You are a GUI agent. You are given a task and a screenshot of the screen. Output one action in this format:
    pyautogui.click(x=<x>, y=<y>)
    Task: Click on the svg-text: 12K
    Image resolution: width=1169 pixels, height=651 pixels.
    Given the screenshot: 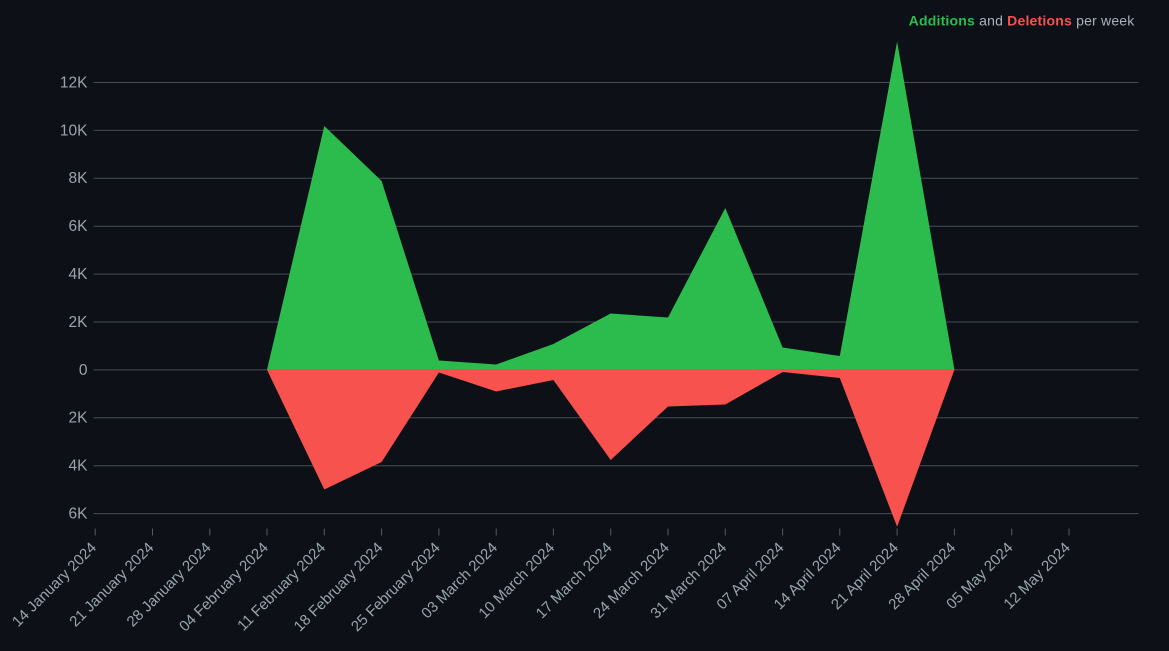 What is the action you would take?
    pyautogui.click(x=74, y=82)
    